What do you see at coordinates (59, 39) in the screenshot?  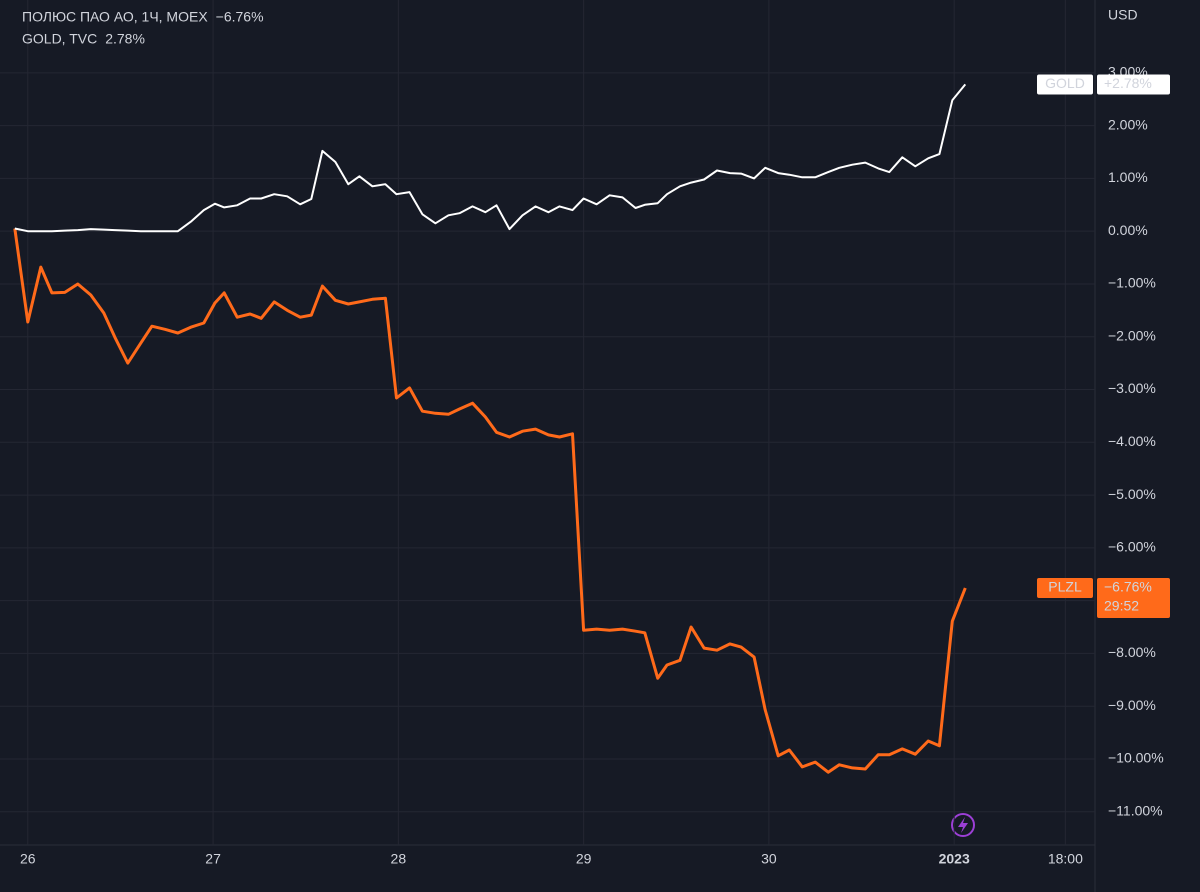 I see `legend-title: GOLD, TVC` at bounding box center [59, 39].